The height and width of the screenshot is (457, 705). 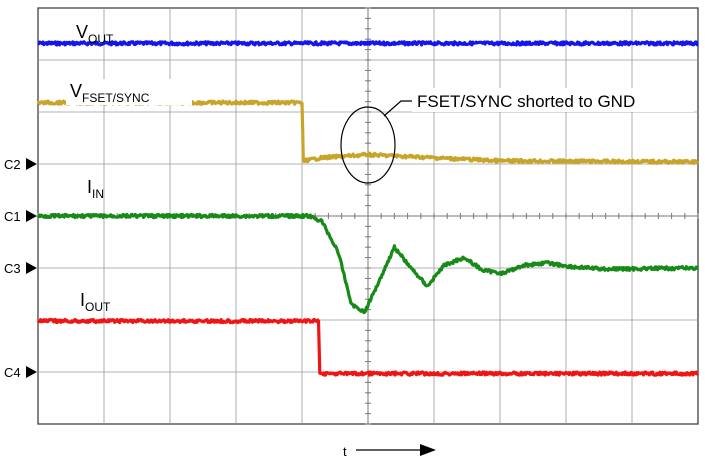 What do you see at coordinates (345, 450) in the screenshot?
I see `x-axis-label: t` at bounding box center [345, 450].